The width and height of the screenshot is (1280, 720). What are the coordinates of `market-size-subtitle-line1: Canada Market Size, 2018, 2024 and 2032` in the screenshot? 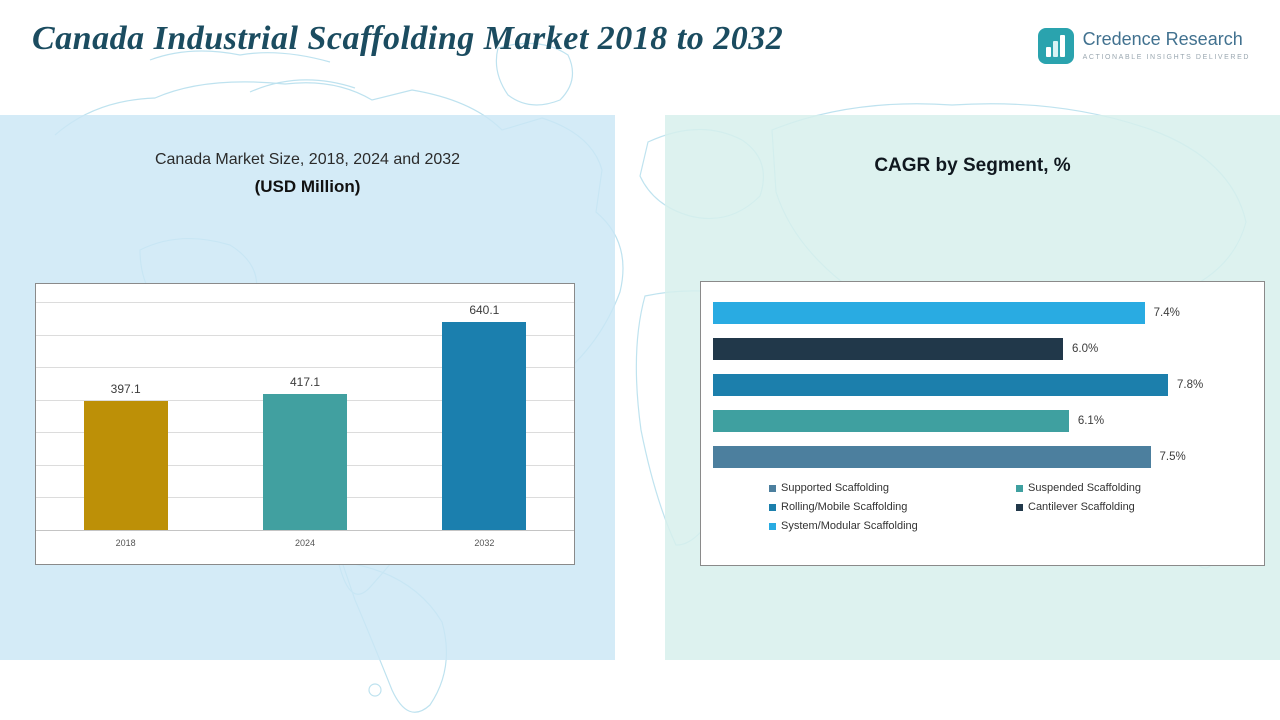 It's located at (307, 159).